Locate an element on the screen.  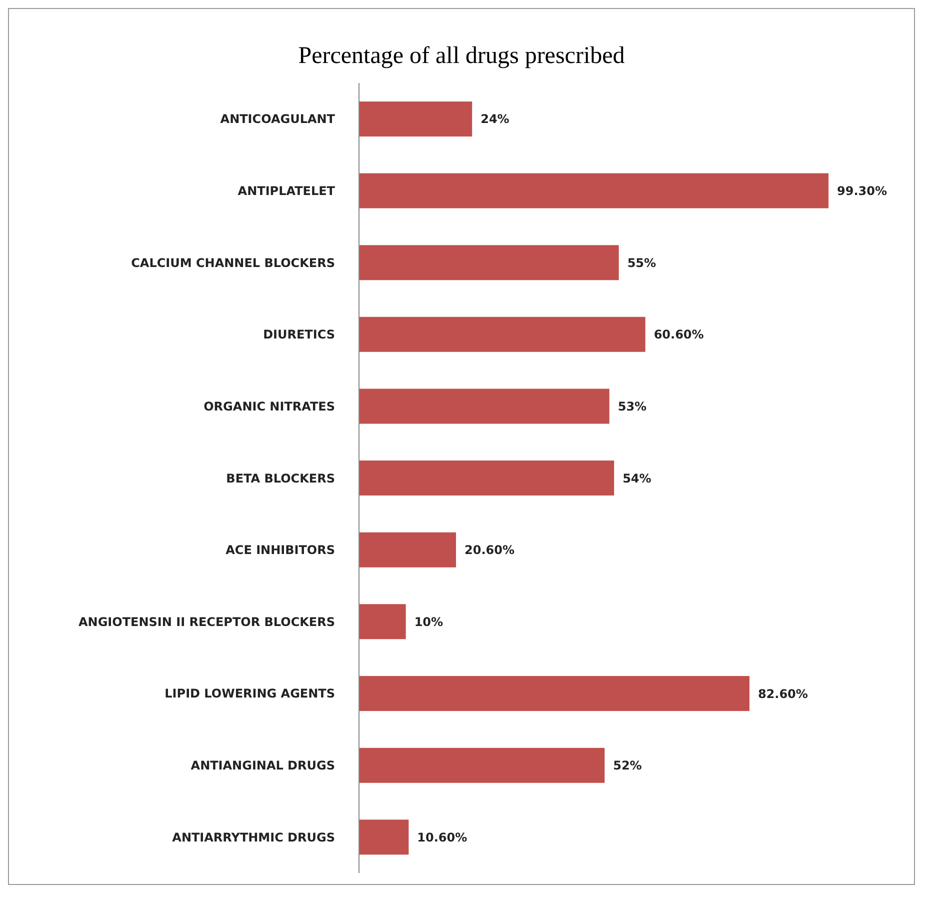
data-label: 99.30% is located at coordinates (862, 191).